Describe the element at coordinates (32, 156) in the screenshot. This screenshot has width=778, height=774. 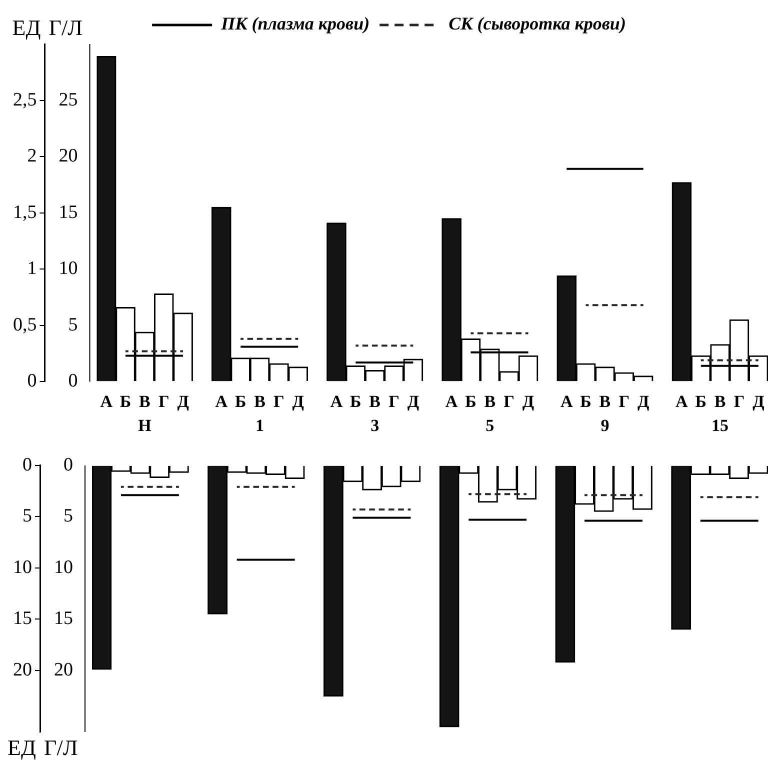
I see `y-tick-label: 2` at that location.